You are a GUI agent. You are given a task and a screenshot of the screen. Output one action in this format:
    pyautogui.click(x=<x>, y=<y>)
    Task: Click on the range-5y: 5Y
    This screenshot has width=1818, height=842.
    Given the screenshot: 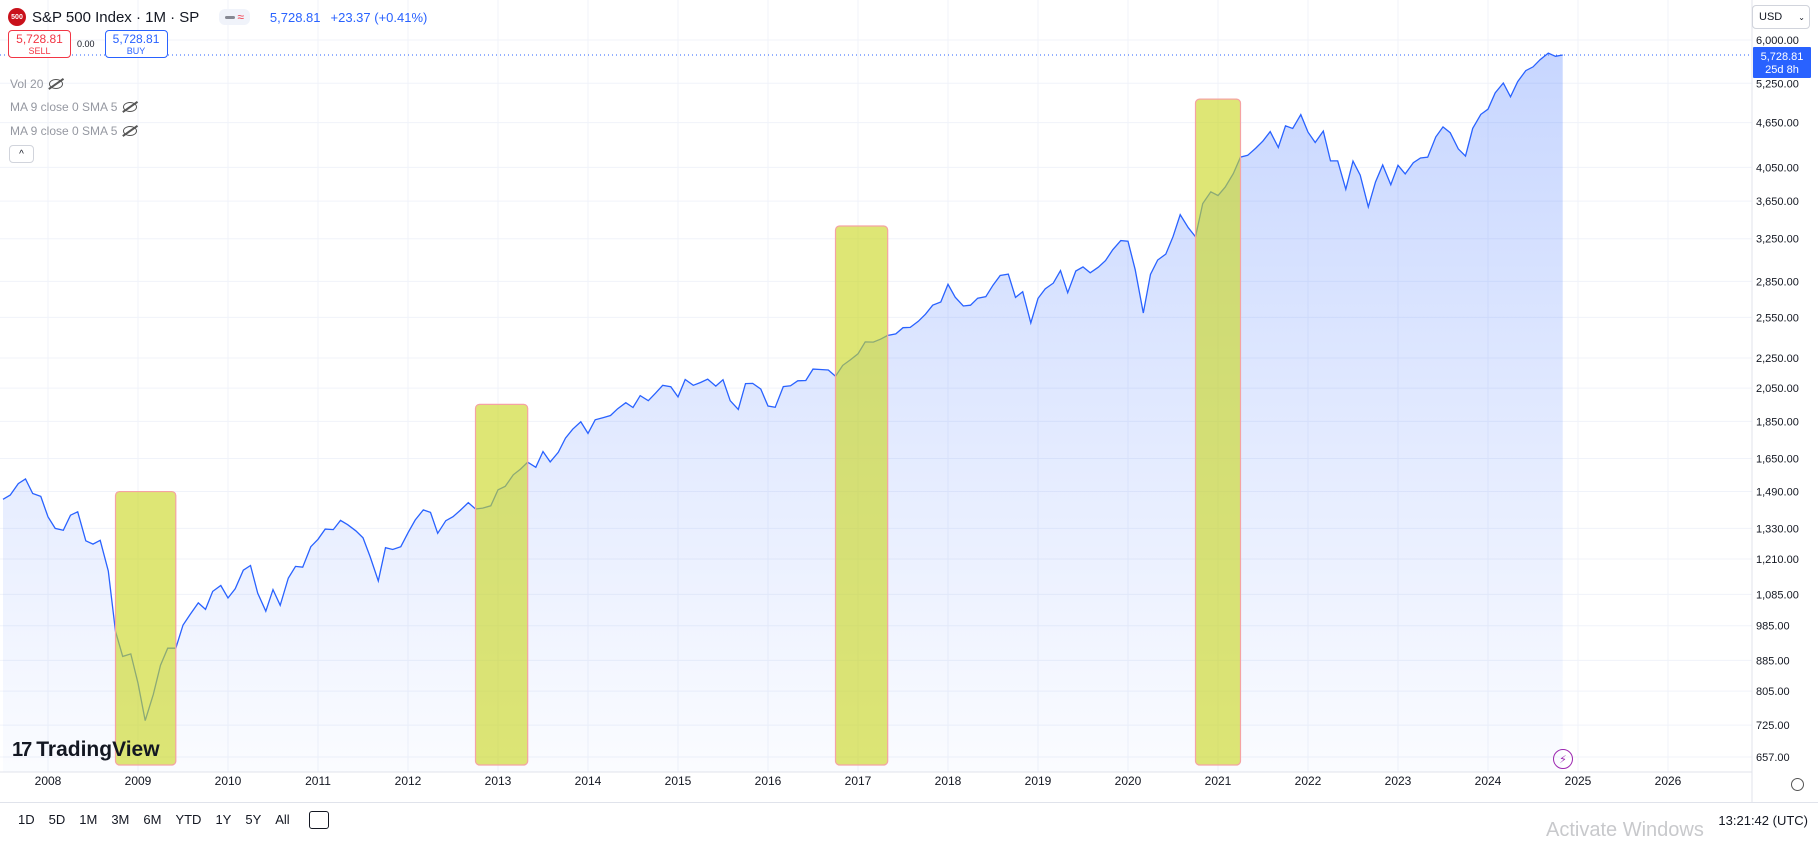 What is the action you would take?
    pyautogui.click(x=253, y=819)
    